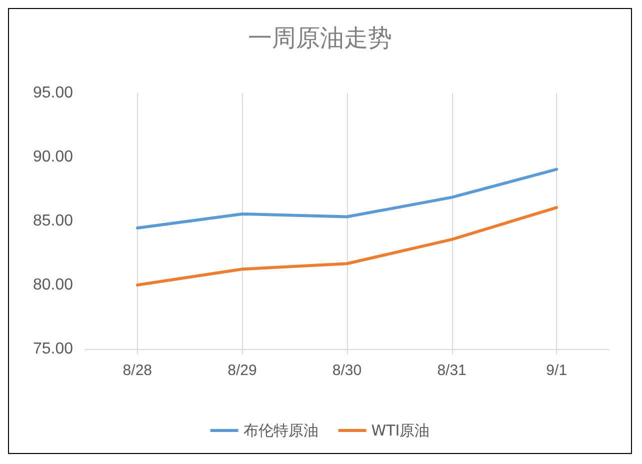 Image resolution: width=642 pixels, height=464 pixels. What do you see at coordinates (451, 370) in the screenshot?
I see `x-tick-label: 8/31` at bounding box center [451, 370].